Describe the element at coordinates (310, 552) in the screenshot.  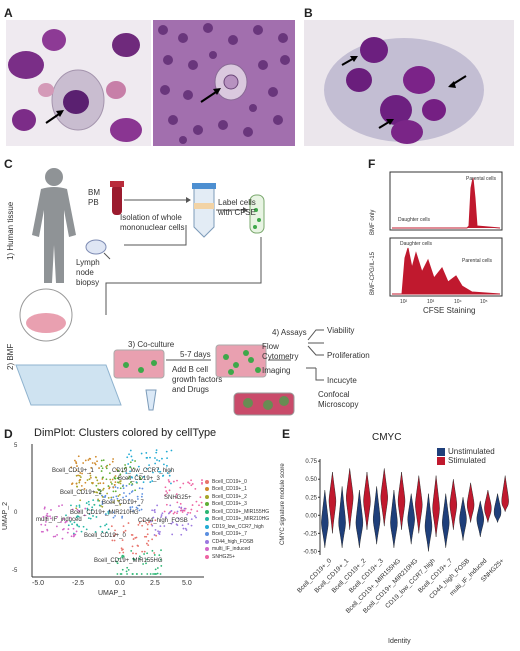
I see `y-tick-label: -0.50` at that location.